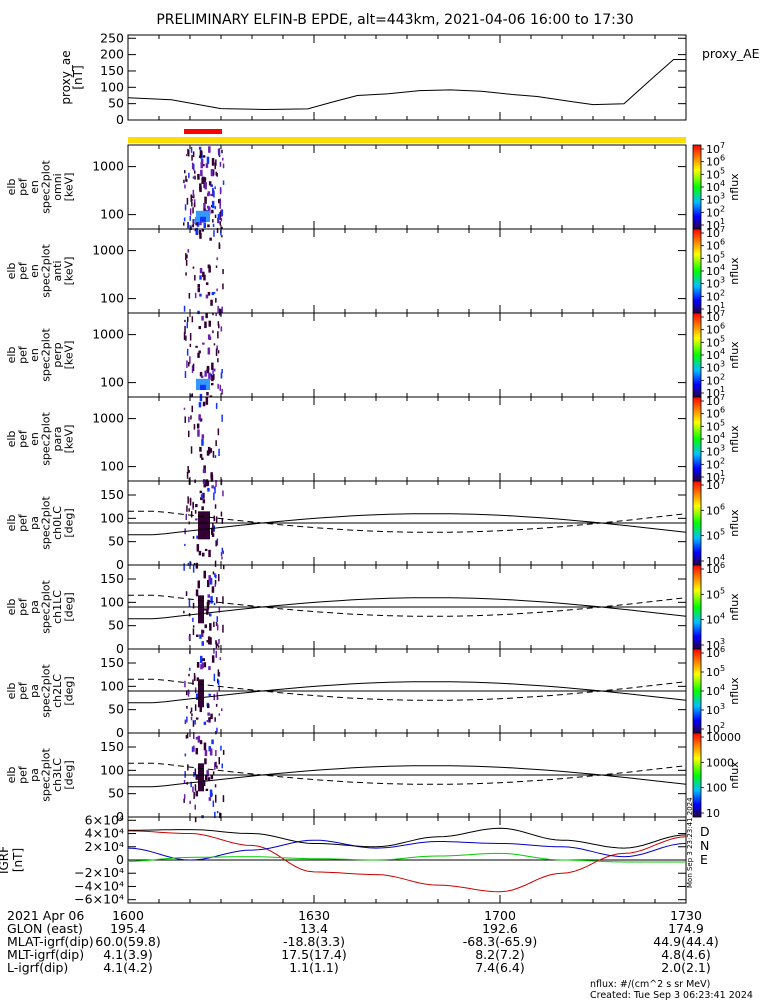 This screenshot has height=1000, width=775. Describe the element at coordinates (69, 355) in the screenshot. I see `ylabel-spec_perp-5: [keV]` at that location.